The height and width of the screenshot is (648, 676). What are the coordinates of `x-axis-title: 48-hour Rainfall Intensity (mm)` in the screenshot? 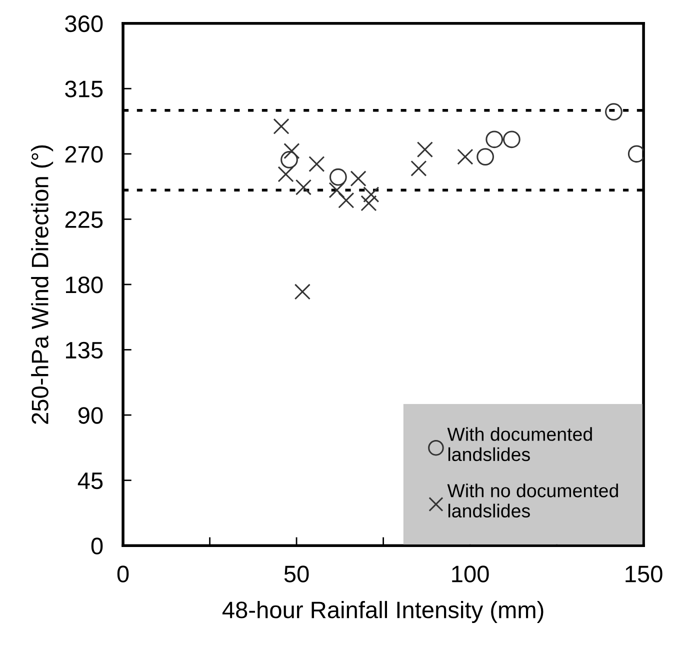 It's located at (383, 611).